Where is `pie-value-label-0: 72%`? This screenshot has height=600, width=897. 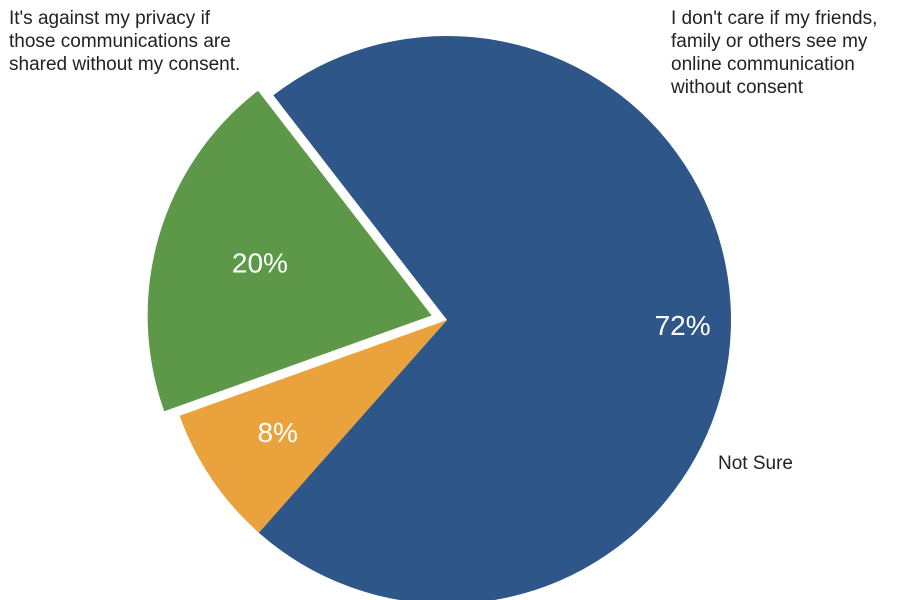 pie-value-label-0: 72% is located at coordinates (683, 325).